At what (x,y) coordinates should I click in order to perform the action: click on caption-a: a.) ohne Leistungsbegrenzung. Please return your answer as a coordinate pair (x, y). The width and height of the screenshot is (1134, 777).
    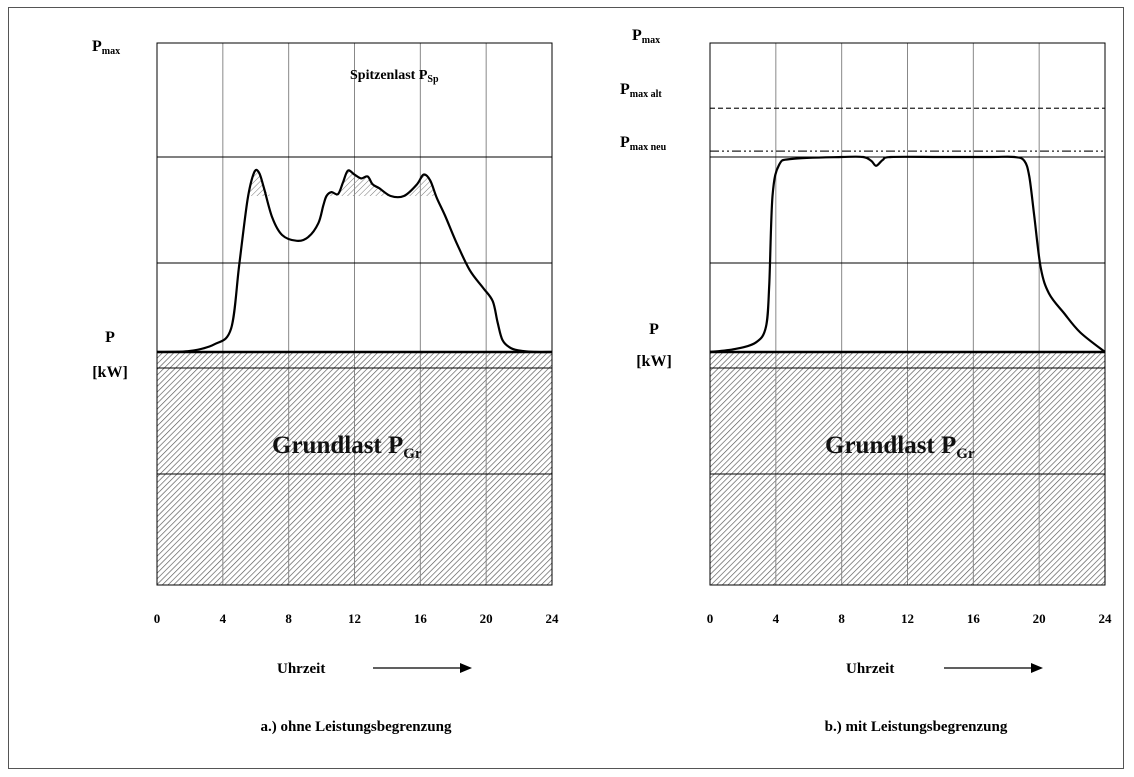
    Looking at the image, I should click on (356, 727).